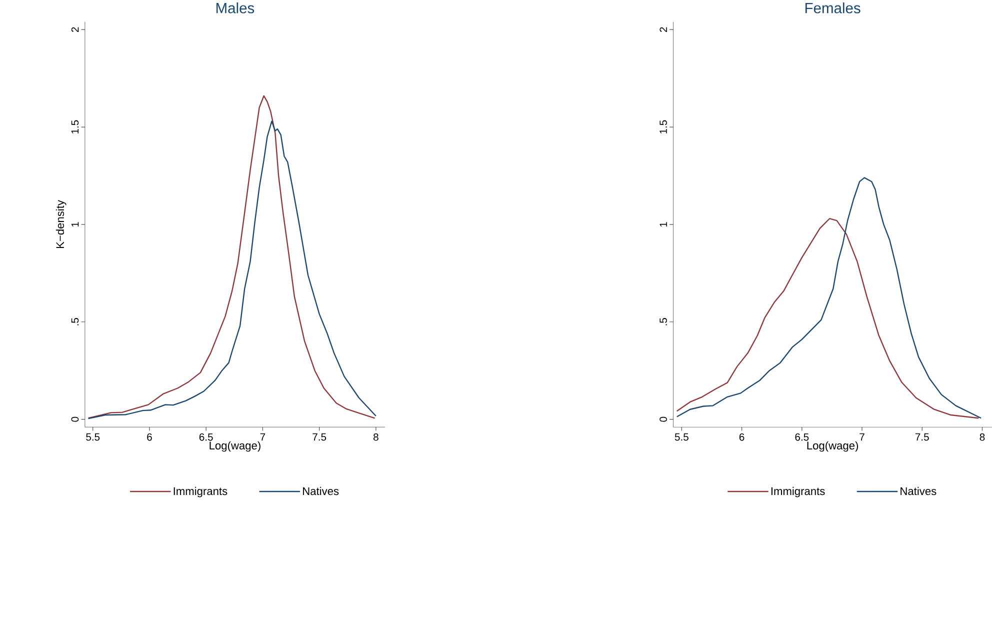 The image size is (992, 618). What do you see at coordinates (235, 8) in the screenshot?
I see `chart-title: Males` at bounding box center [235, 8].